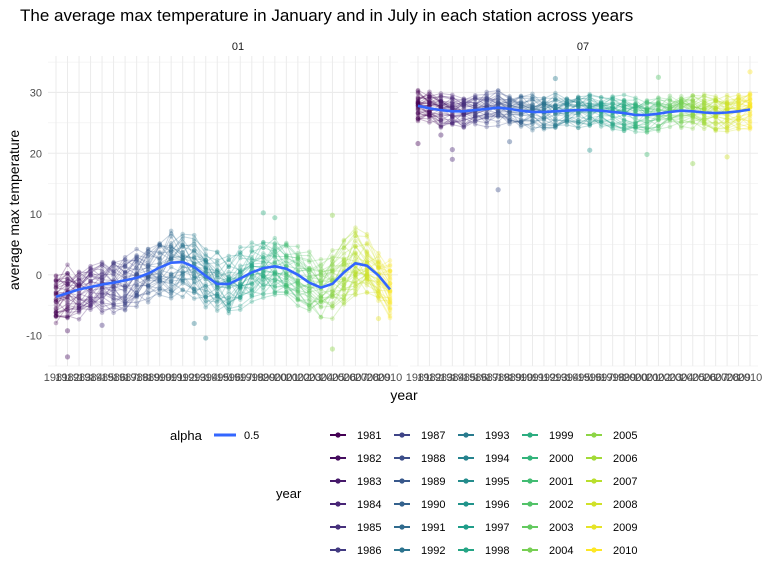 This screenshot has width=768, height=576. What do you see at coordinates (34, 337) in the screenshot?
I see `y-tick-label: -10` at bounding box center [34, 337].